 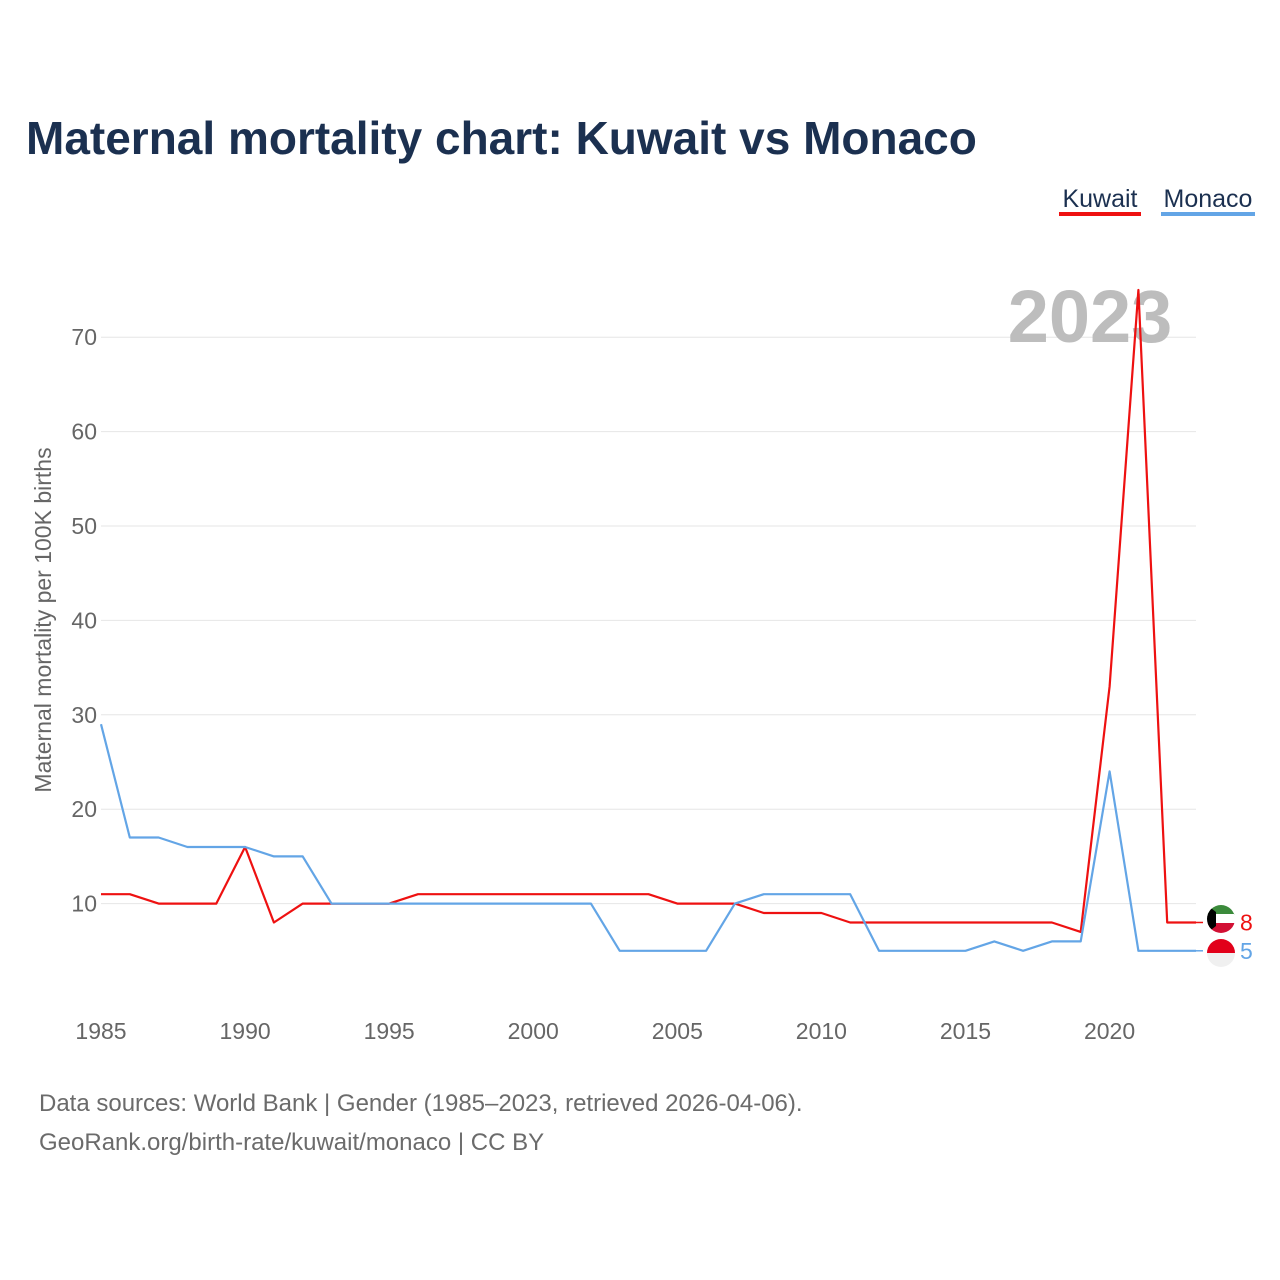 I want to click on end-value-label-kuwait: 8, so click(x=1246, y=922).